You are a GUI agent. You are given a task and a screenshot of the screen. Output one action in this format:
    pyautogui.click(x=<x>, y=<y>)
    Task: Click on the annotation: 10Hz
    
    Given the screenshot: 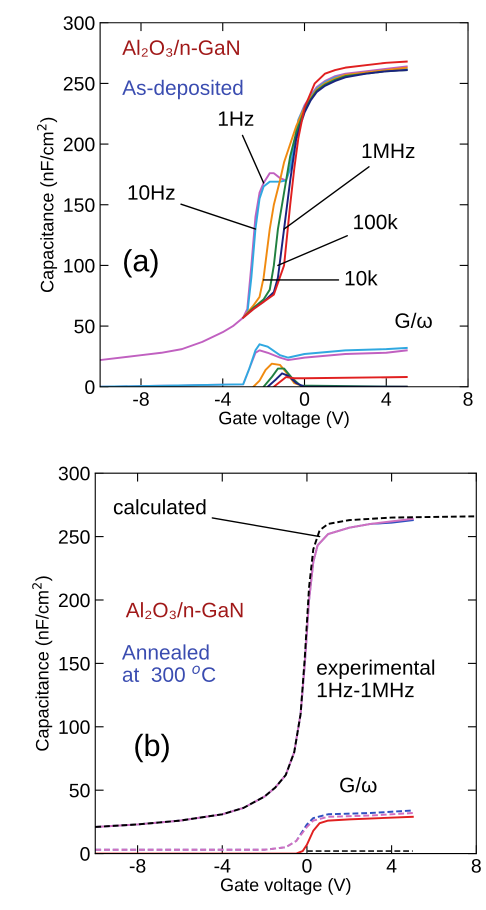 What is the action you would take?
    pyautogui.click(x=151, y=192)
    